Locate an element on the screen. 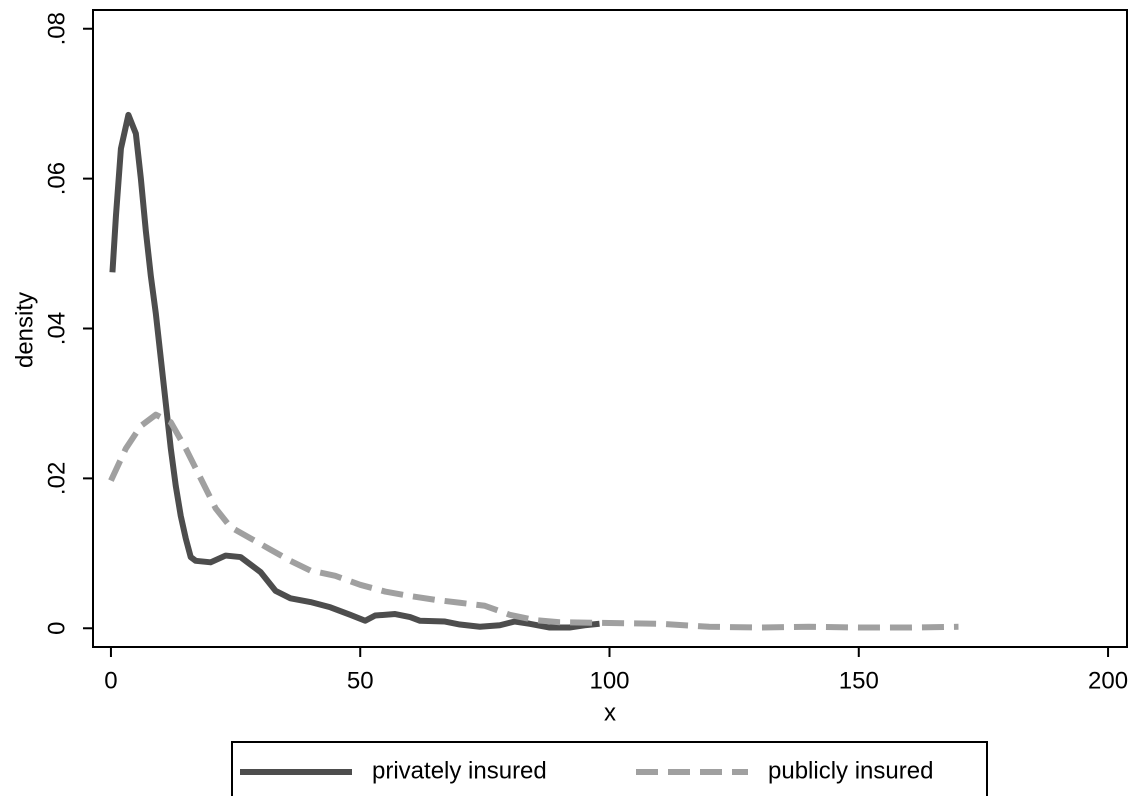 This screenshot has width=1144, height=796. x-tick-label: 0 is located at coordinates (110, 680).